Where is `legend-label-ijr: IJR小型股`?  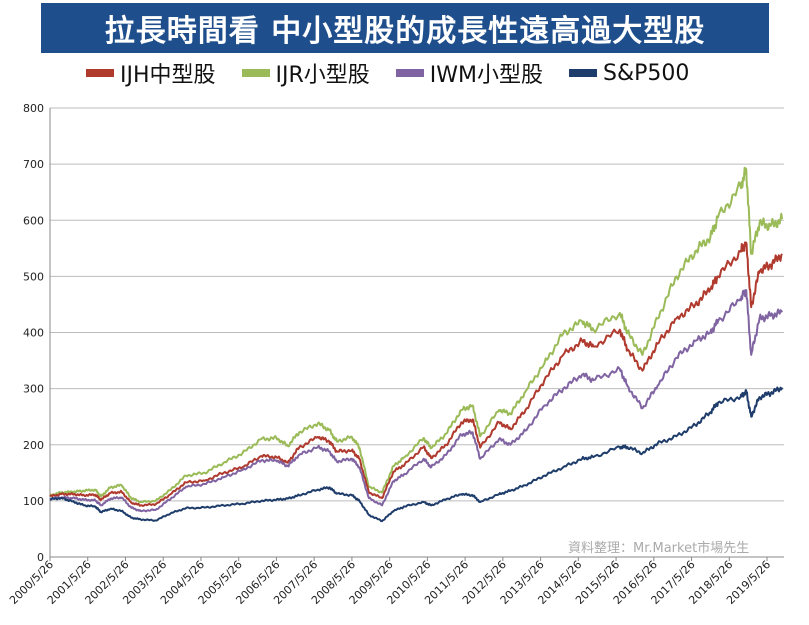 legend-label-ijr: IJR小型股 is located at coordinates (322, 75).